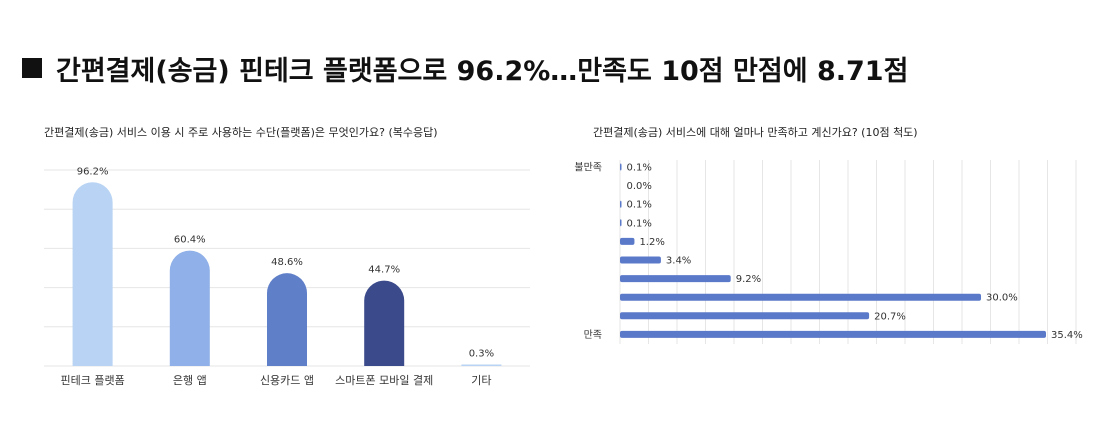  Describe the element at coordinates (639, 186) in the screenshot. I see `chart2-data-label: 0.0%` at that location.